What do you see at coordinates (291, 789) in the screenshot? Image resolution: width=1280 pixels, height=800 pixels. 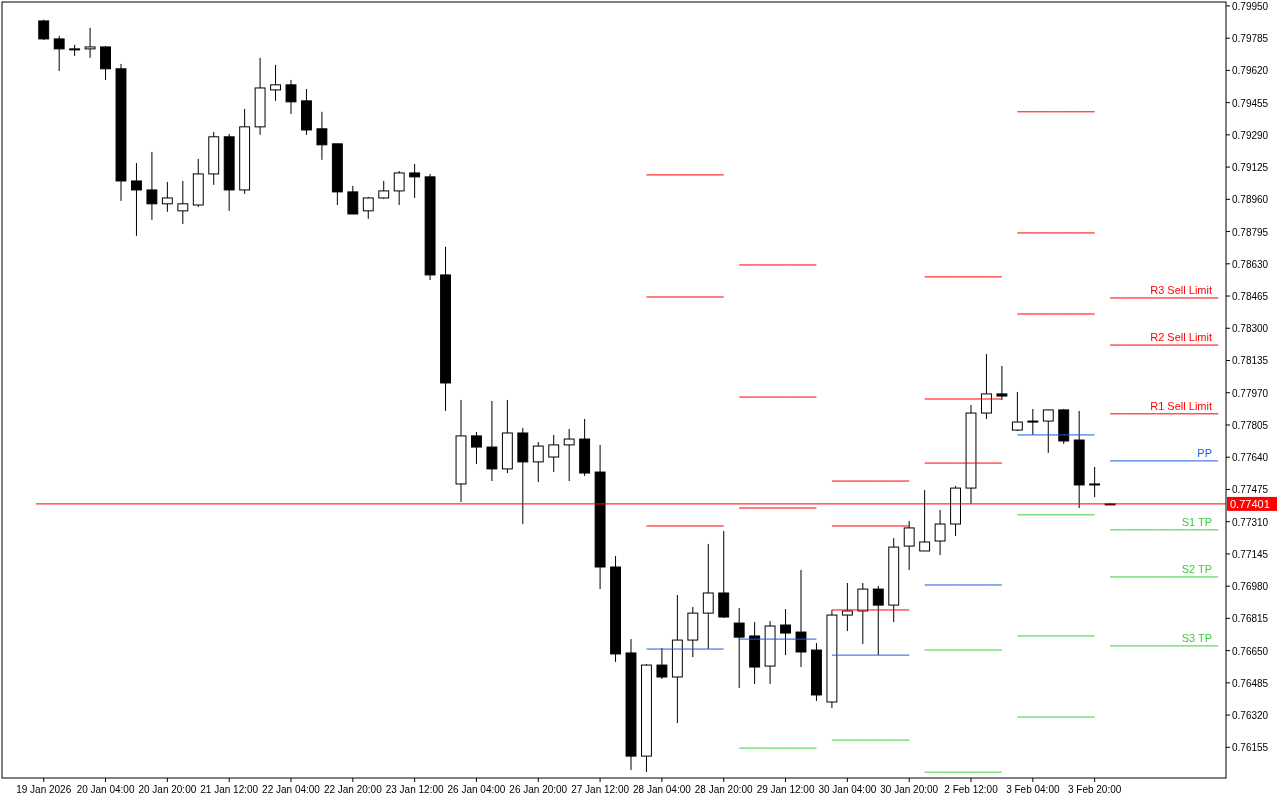 I see `x-tick-label: 22 Jan 04:00` at bounding box center [291, 789].